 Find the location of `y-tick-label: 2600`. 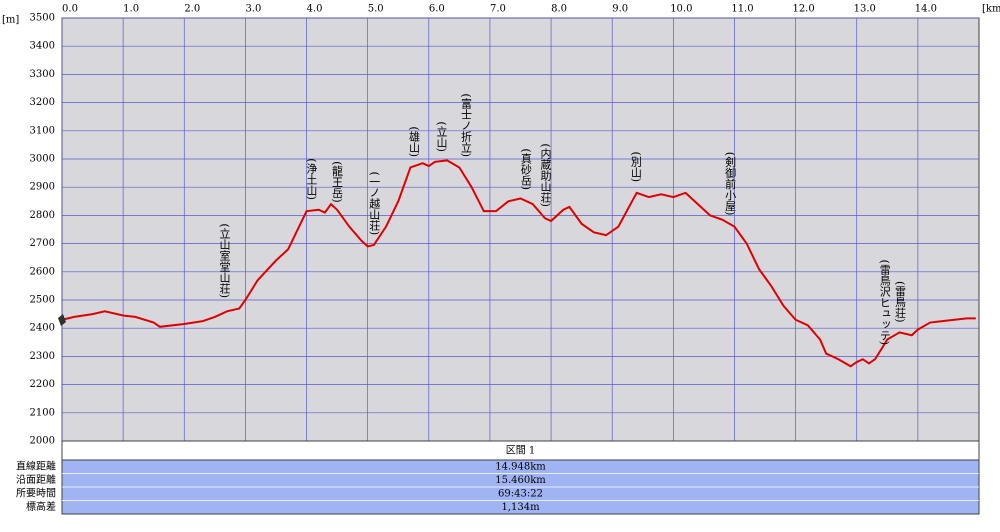

y-tick-label: 2600 is located at coordinates (42, 271).